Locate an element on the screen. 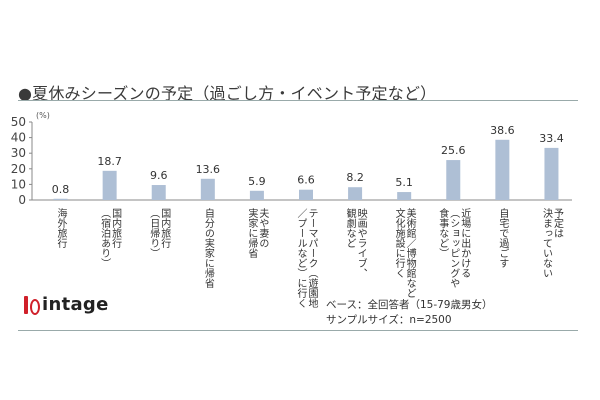 This screenshot has width=600, height=400. intage-logo-wordmark: intage is located at coordinates (75, 304).